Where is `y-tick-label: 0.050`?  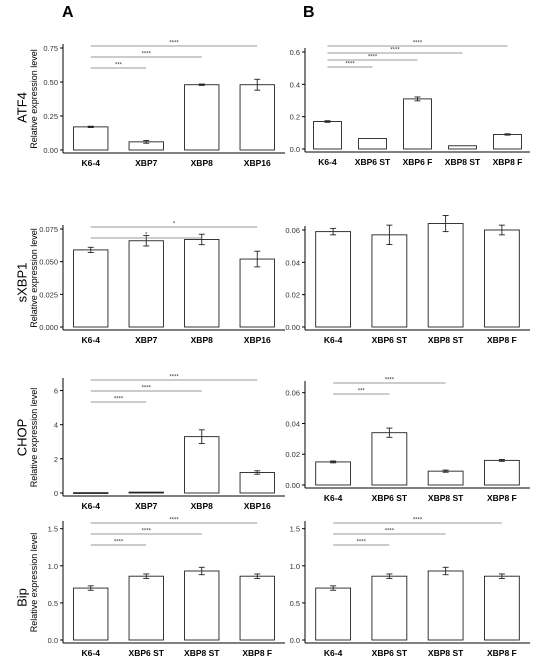
y-tick-label: 0.050 is located at coordinates (48, 262).